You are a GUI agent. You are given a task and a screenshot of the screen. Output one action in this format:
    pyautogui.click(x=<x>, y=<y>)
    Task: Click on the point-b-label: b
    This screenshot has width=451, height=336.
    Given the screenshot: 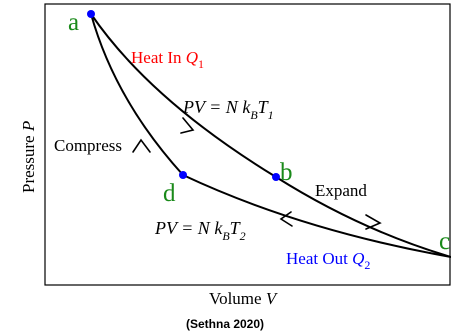 What is the action you would take?
    pyautogui.click(x=286, y=172)
    